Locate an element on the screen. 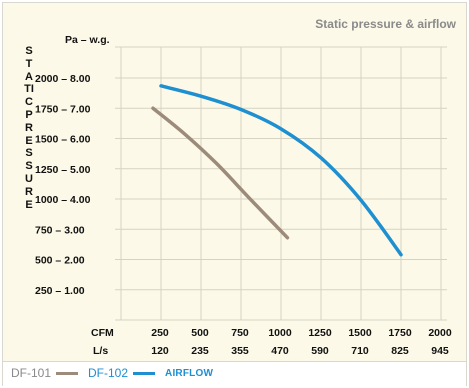 The width and height of the screenshot is (469, 388). legend-label-df102: DF-102 is located at coordinates (108, 373).